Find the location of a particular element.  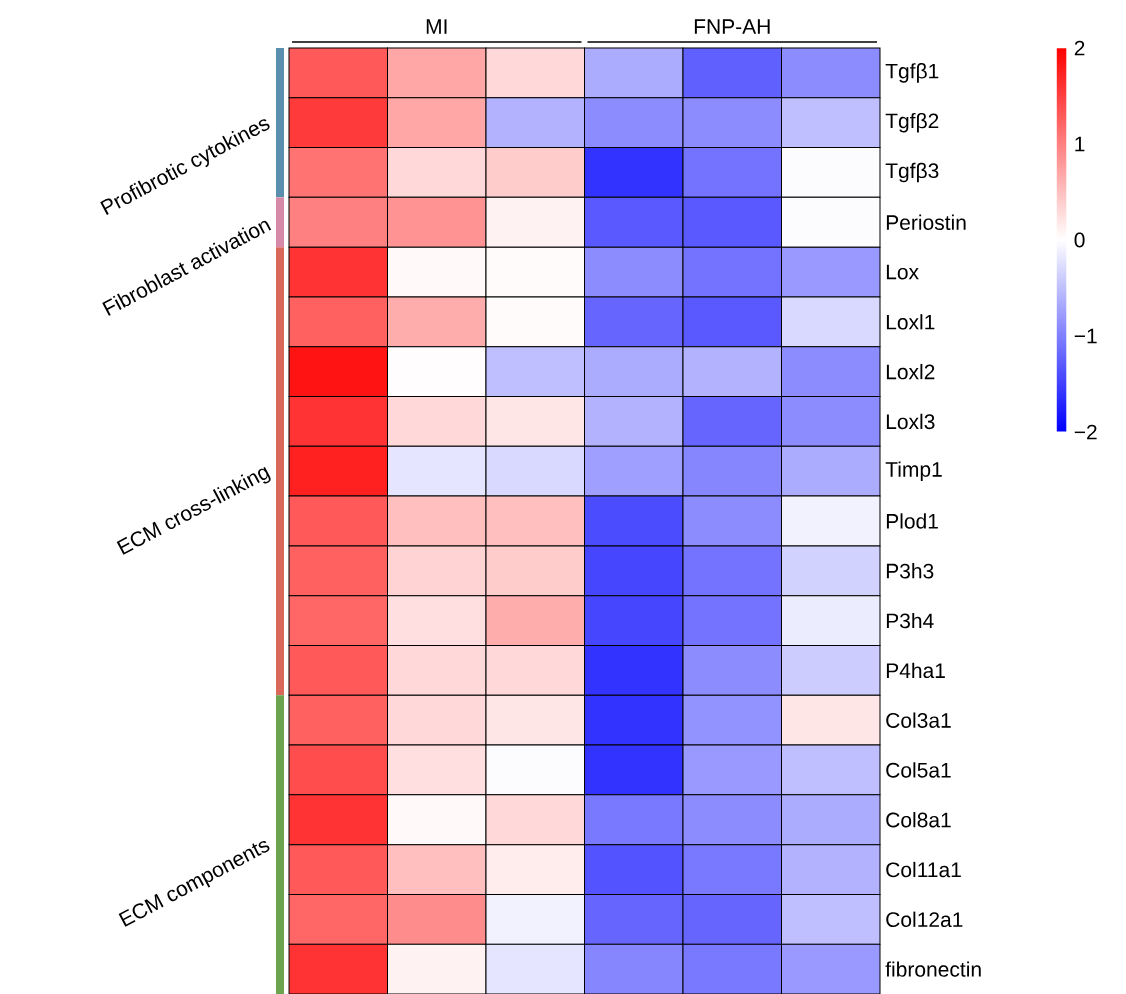

color-bar-label: −2 is located at coordinates (1085, 432).